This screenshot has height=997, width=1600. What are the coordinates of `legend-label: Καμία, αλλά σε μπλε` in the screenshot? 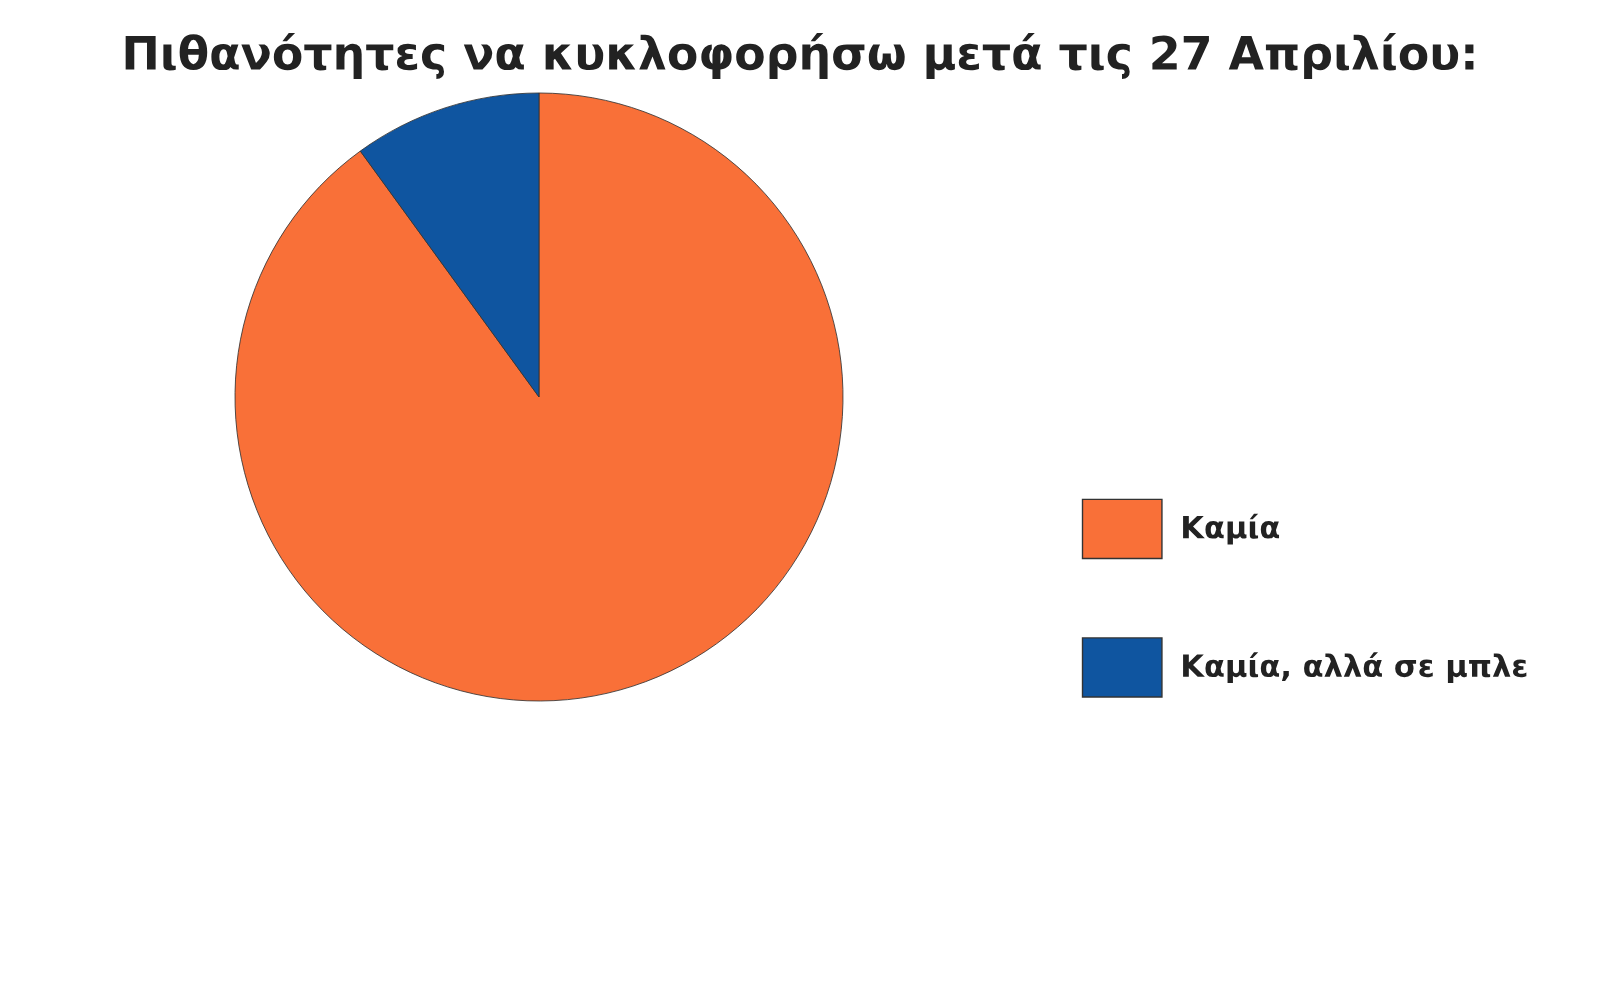 It's located at (1355, 668).